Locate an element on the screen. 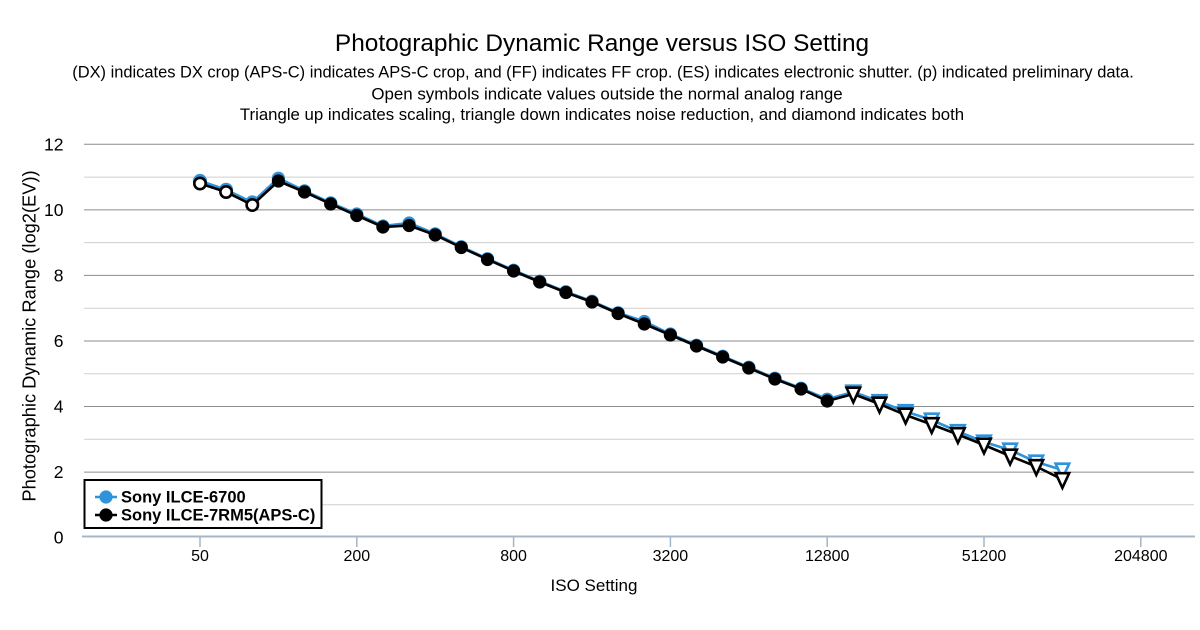 This screenshot has height=630, width=1200. svg-text: ISO Setting is located at coordinates (594, 585).